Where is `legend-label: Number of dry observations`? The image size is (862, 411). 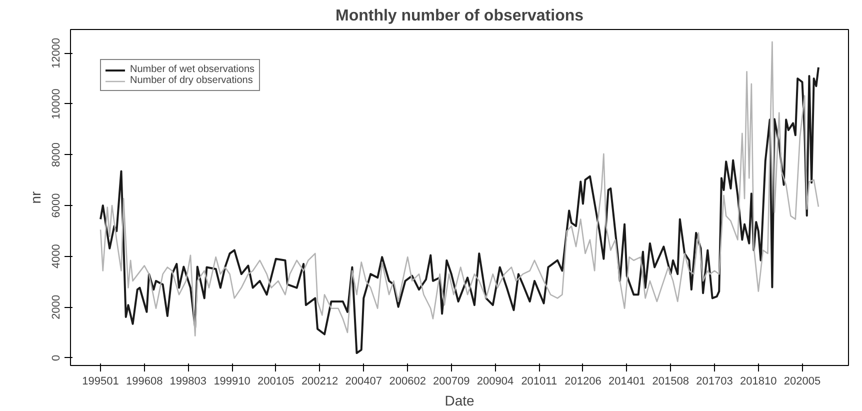
legend-label: Number of dry observations is located at coordinates (191, 80).